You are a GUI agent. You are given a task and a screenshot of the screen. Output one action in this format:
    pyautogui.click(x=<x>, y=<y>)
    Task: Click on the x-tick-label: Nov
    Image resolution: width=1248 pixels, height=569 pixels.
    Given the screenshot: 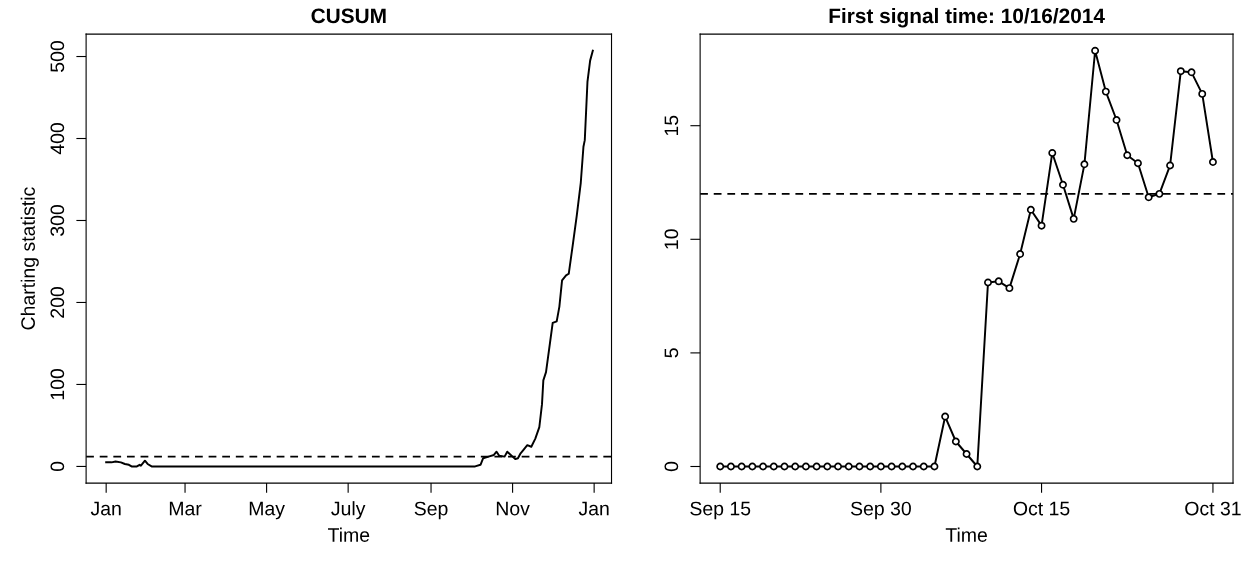 What is the action you would take?
    pyautogui.click(x=513, y=508)
    